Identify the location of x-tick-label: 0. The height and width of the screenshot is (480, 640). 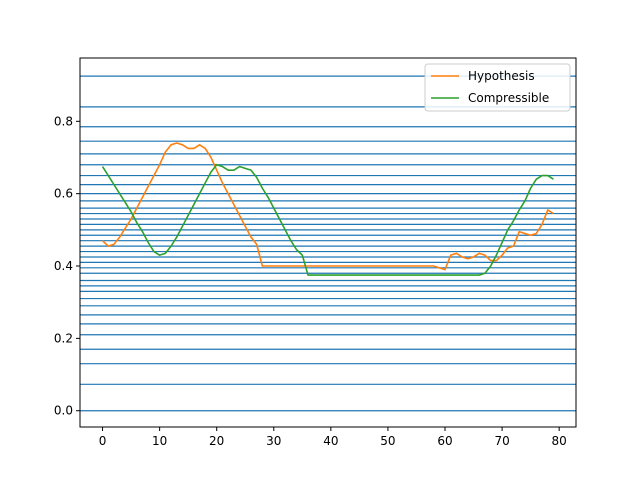
(103, 441).